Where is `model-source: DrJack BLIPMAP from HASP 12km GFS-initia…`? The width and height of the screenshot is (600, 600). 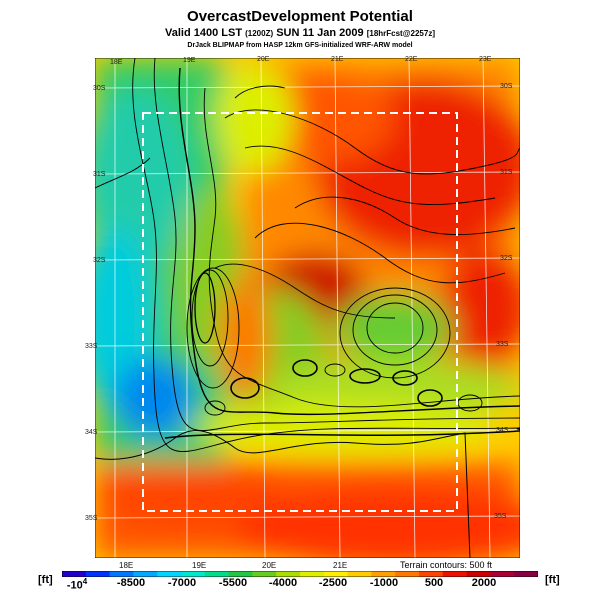
model-source: DrJack BLIPMAP from HASP 12km GFS-initia… is located at coordinates (300, 45).